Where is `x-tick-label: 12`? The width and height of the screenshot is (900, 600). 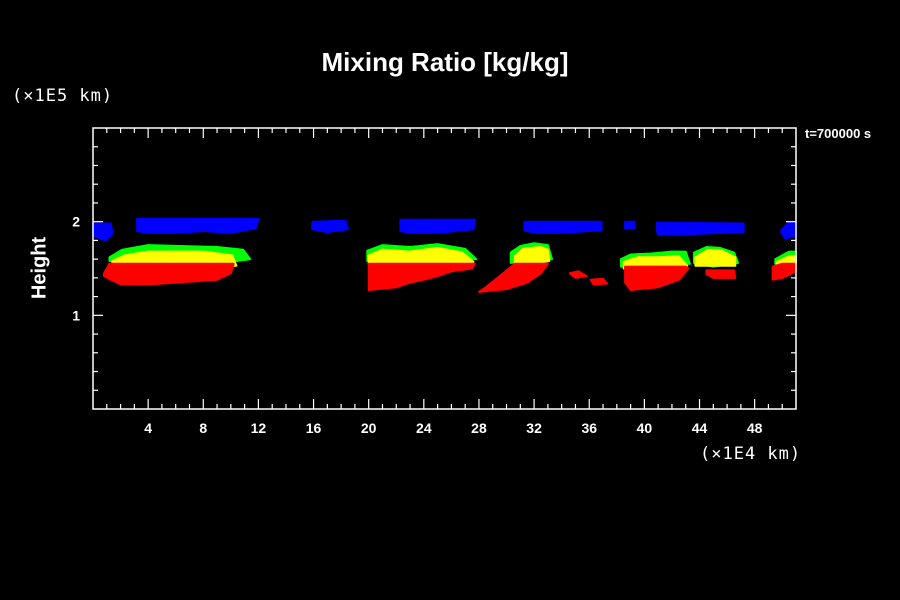
x-tick-label: 12 is located at coordinates (259, 428).